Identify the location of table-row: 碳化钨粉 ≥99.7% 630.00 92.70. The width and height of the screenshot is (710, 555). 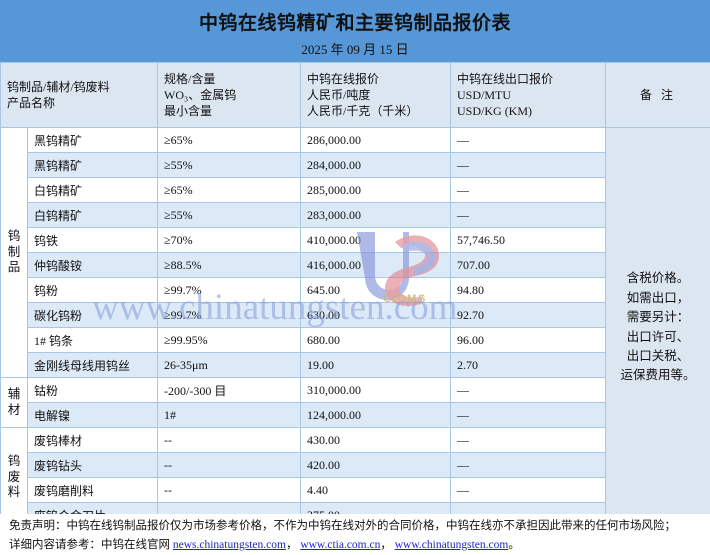
(355, 315).